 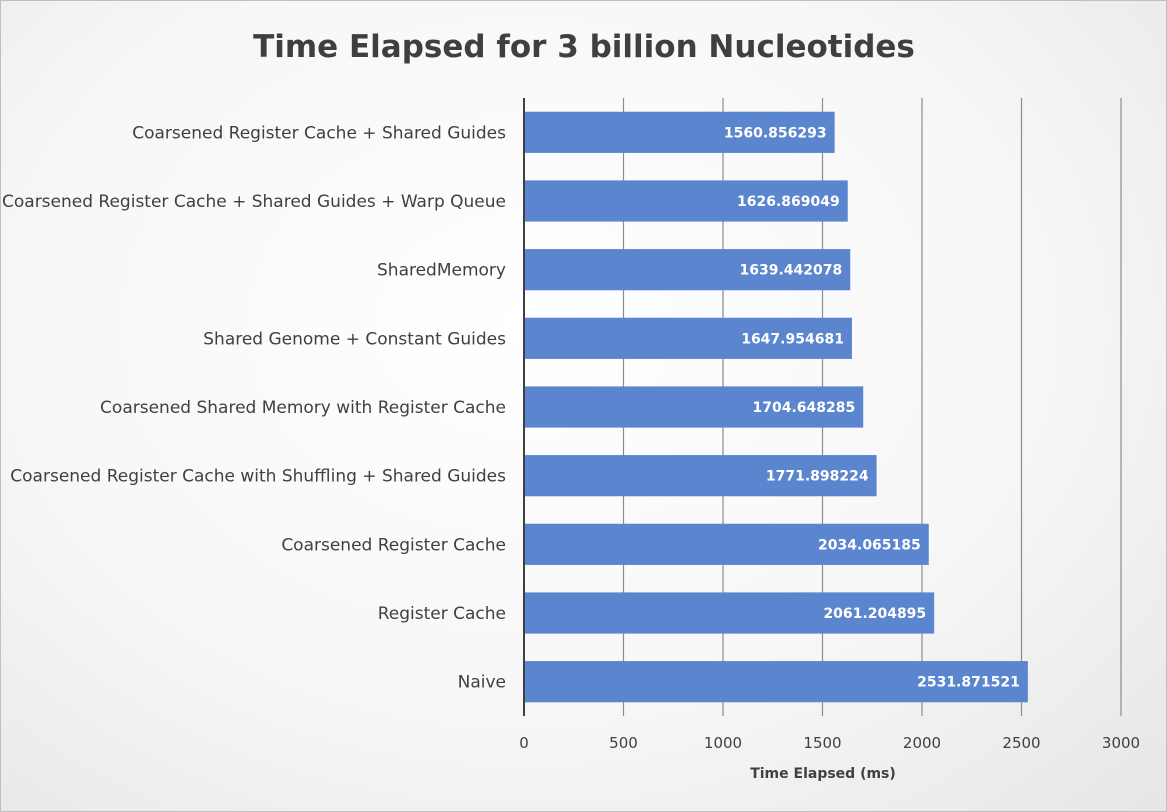 What do you see at coordinates (441, 271) in the screenshot?
I see `category-label: SharedMemory` at bounding box center [441, 271].